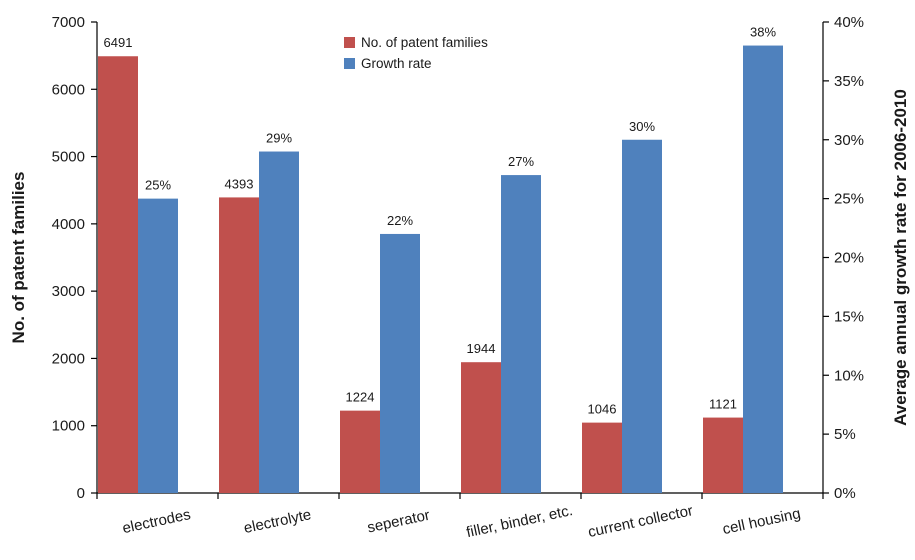 This screenshot has height=560, width=915. Describe the element at coordinates (400, 220) in the screenshot. I see `bar-value-label: 22%` at that location.